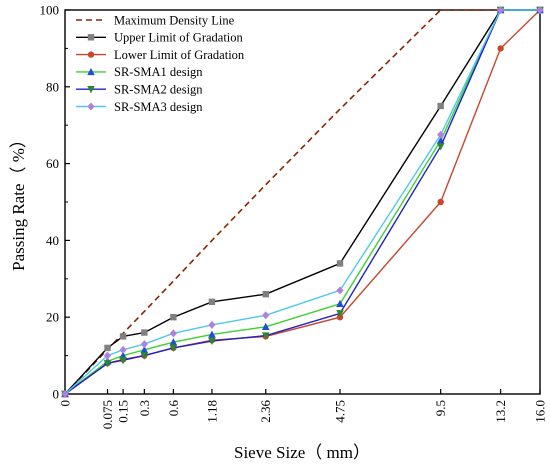  I want to click on legend-entry: SR-SMA3 design, so click(139, 107).